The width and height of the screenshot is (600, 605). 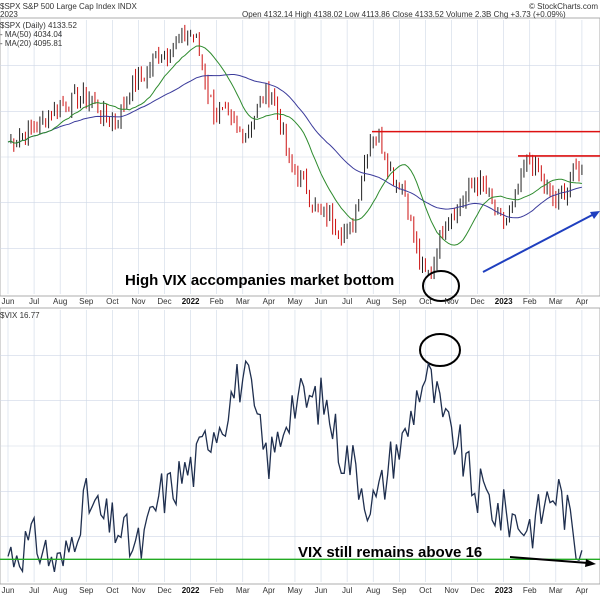 What do you see at coordinates (68, 6) in the screenshot?
I see `symbol-line: $SPX S&P 500 Large Cap Index INDX` at bounding box center [68, 6].